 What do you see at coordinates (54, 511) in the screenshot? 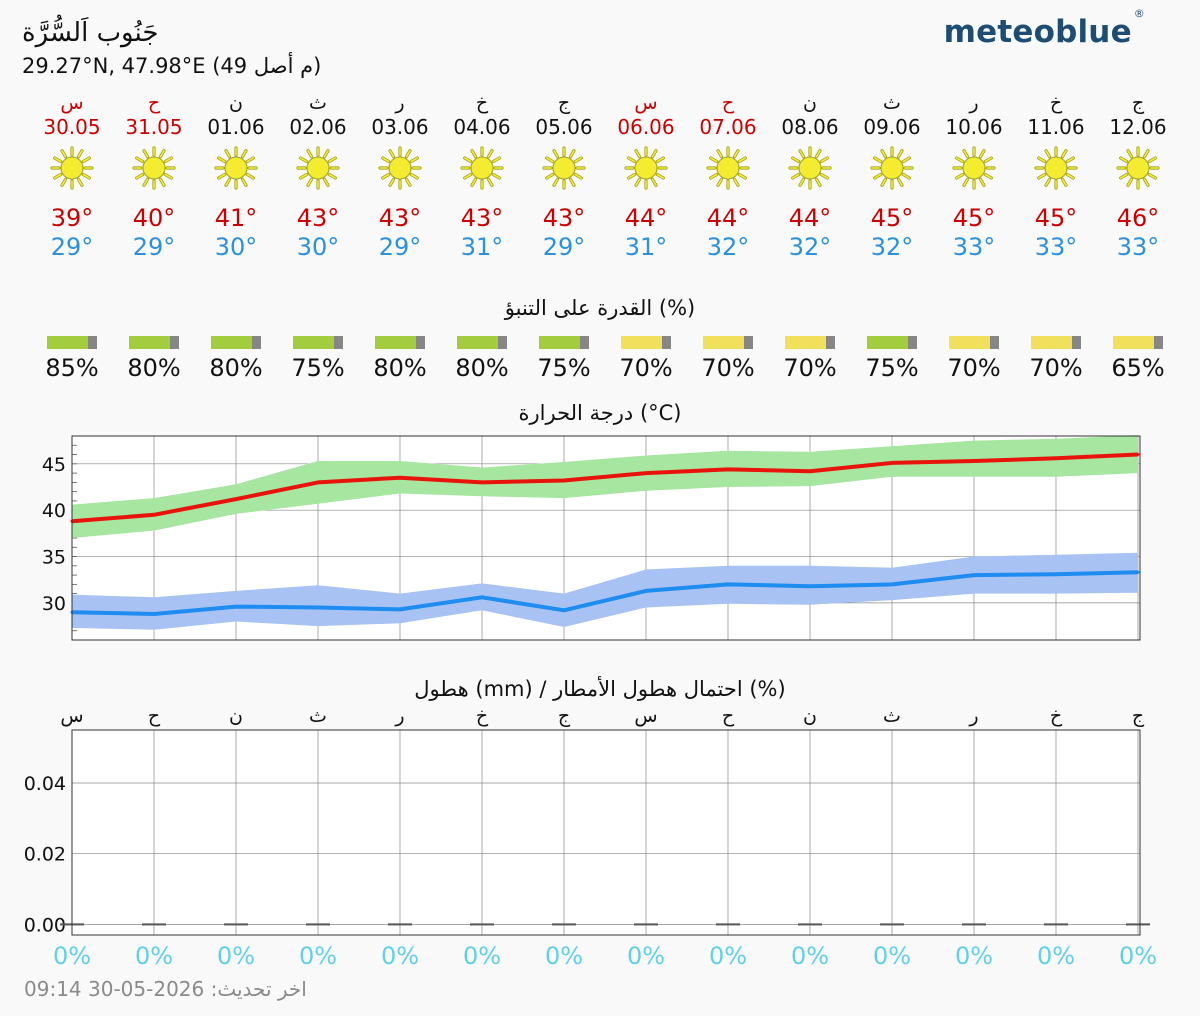
I see `temperature-y-tick: 40` at bounding box center [54, 511].